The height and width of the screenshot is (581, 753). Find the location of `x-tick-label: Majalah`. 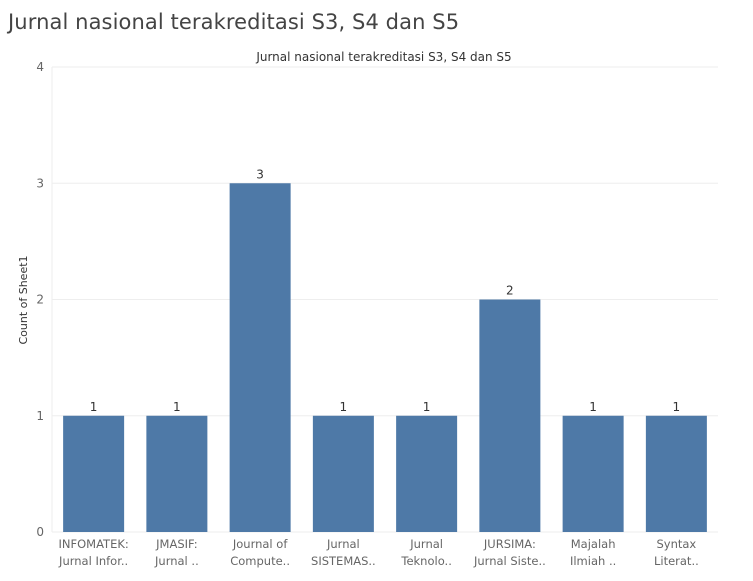

x-tick-label: Majalah is located at coordinates (593, 544).